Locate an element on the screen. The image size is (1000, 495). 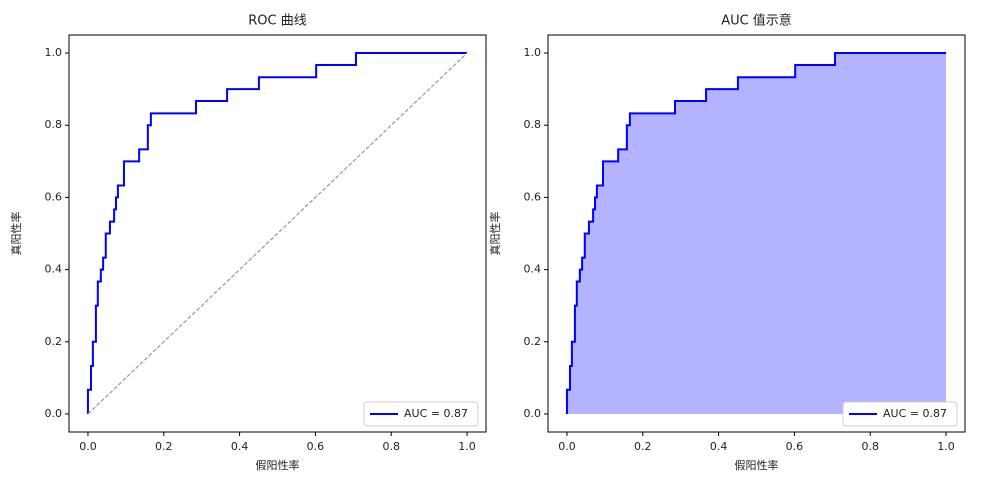
chart-title: AUC 值示意 is located at coordinates (756, 21).